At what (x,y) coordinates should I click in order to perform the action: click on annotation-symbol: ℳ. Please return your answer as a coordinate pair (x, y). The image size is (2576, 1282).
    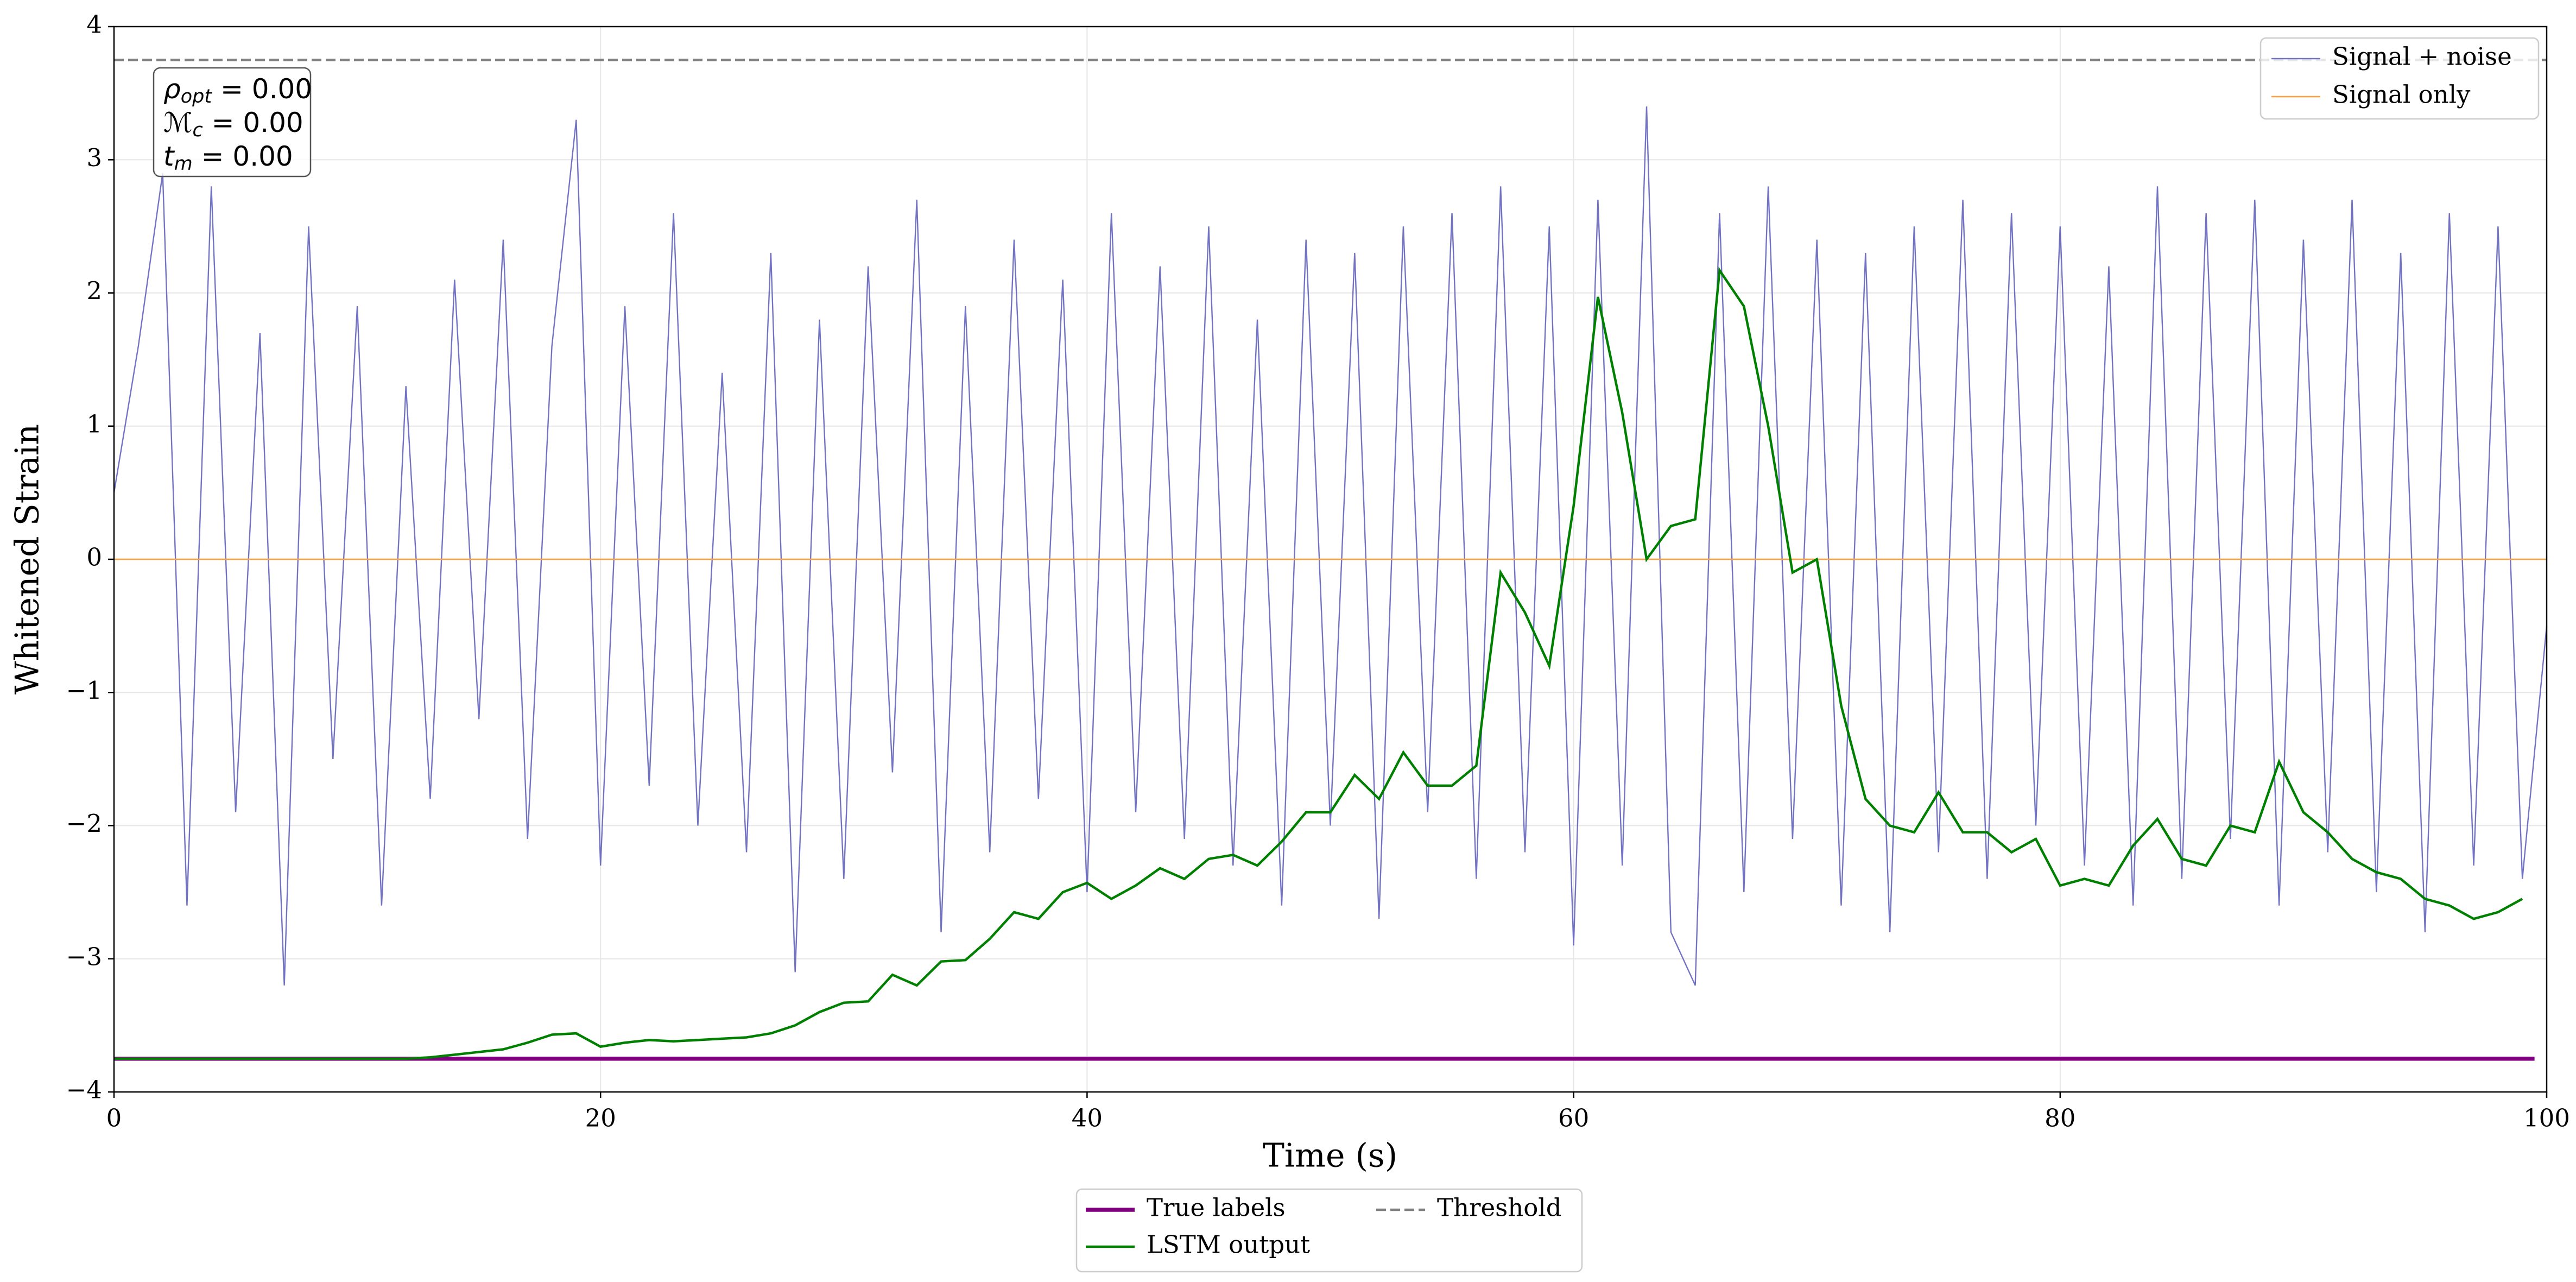
    Looking at the image, I should click on (177, 122).